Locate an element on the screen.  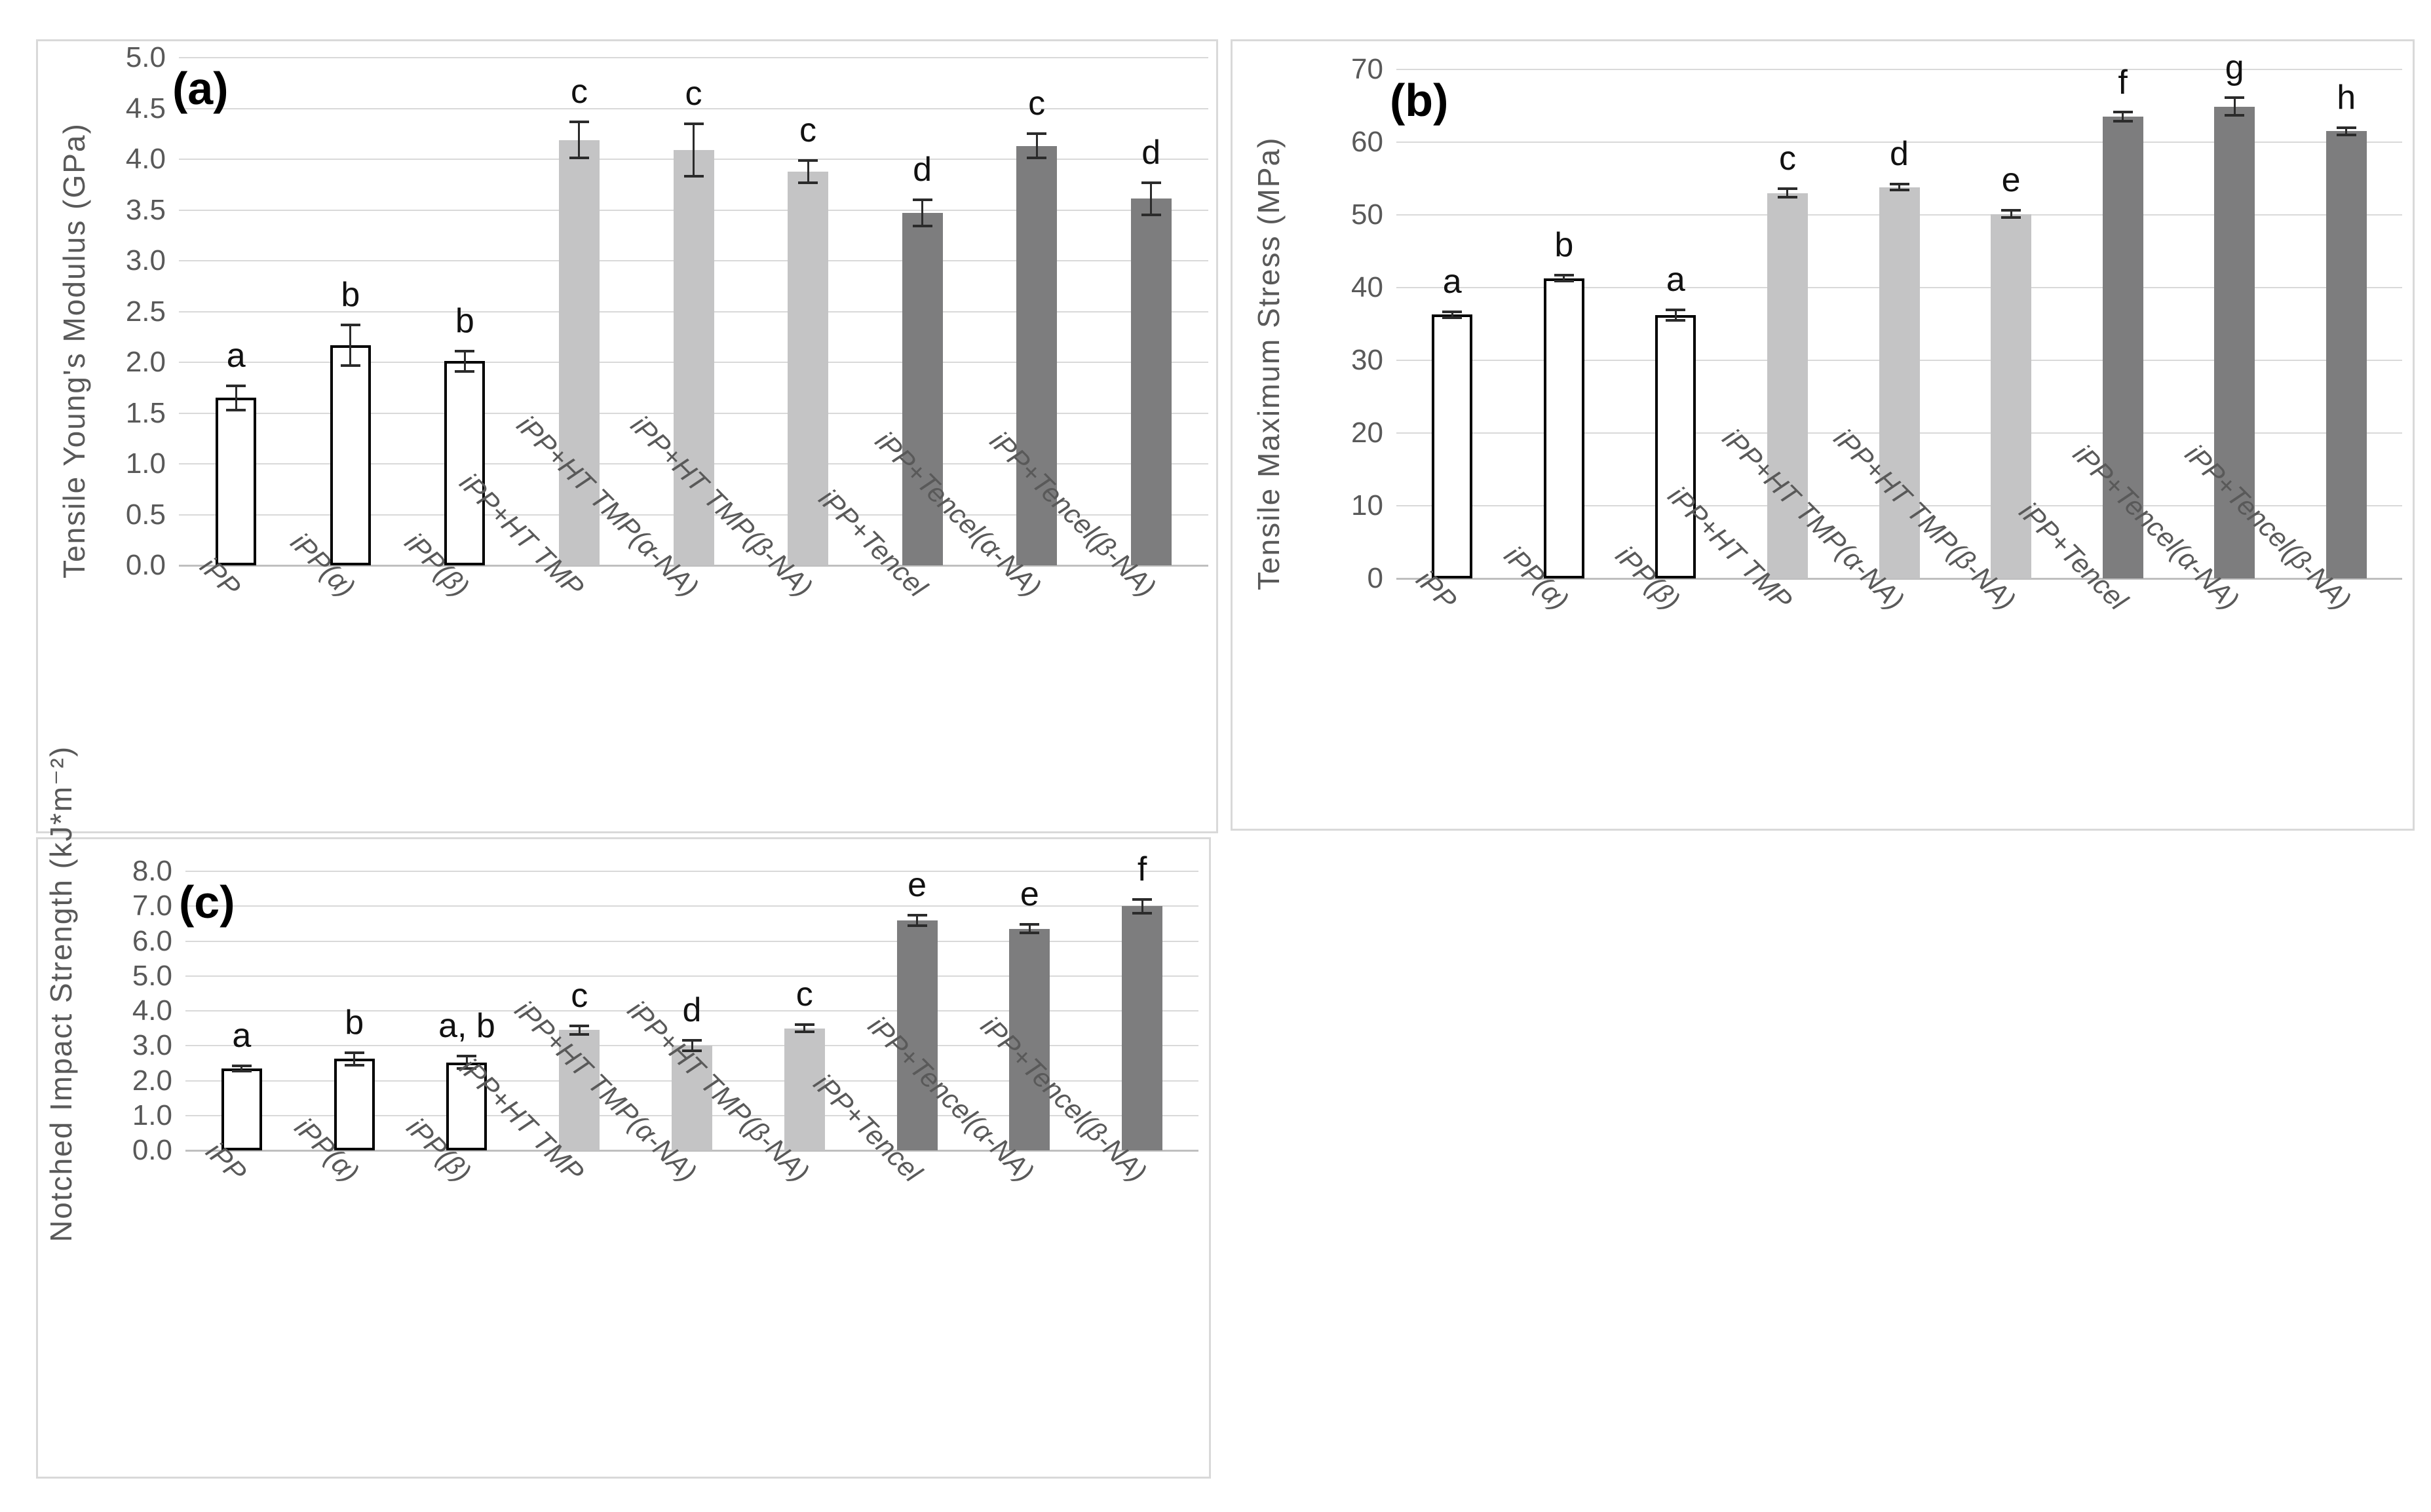
bar-iPP+Tencel is located at coordinates (922, 389).